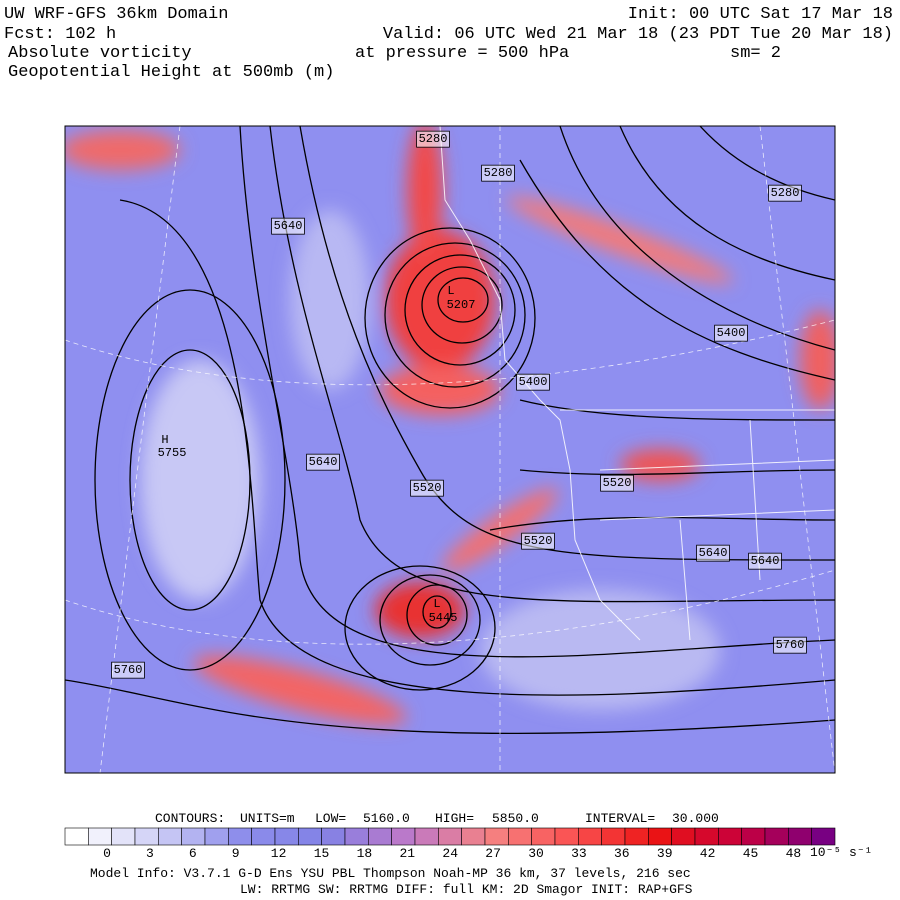  What do you see at coordinates (100, 53) in the screenshot?
I see `field-name: Absolute vorticity` at bounding box center [100, 53].